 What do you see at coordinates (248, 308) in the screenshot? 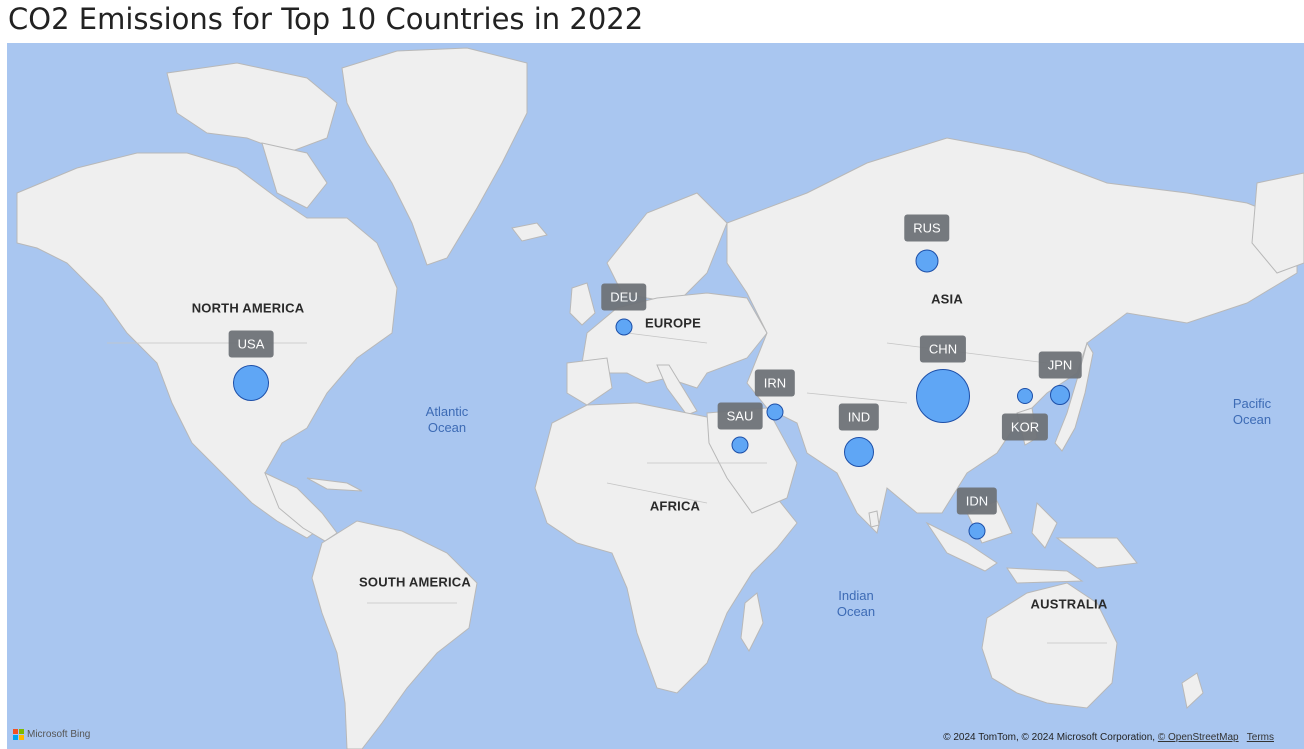
I see `region-label-north-america: NORTH AMERICA` at bounding box center [248, 308].